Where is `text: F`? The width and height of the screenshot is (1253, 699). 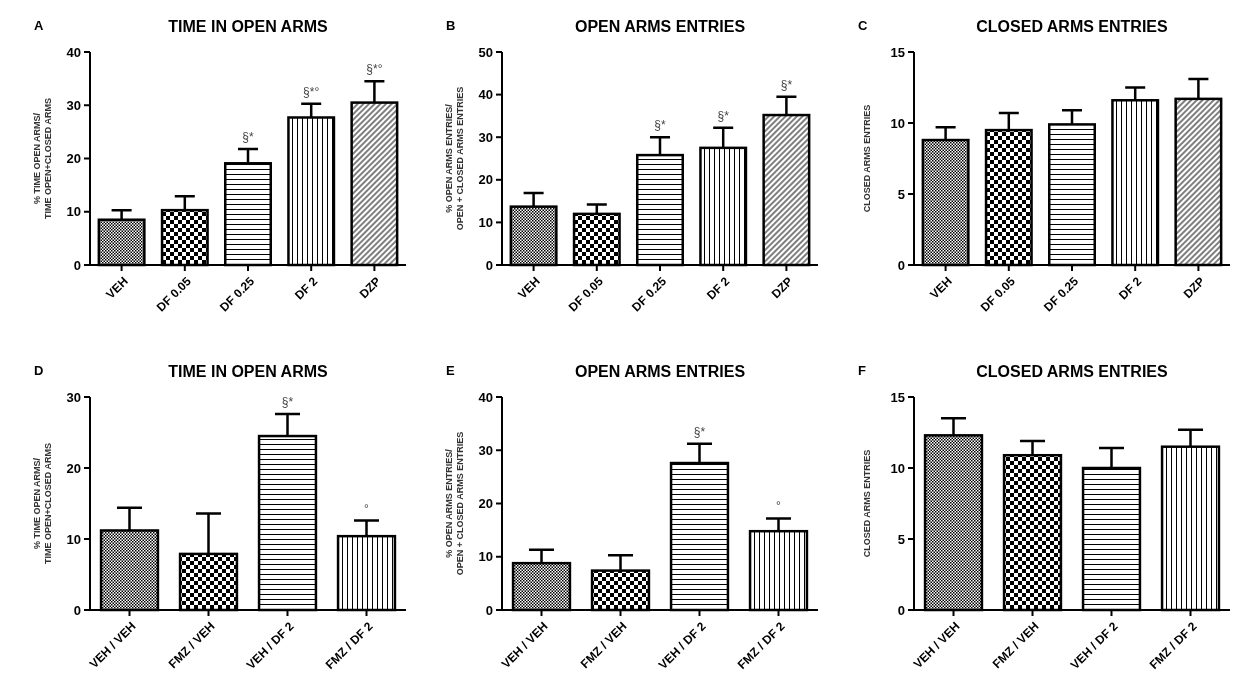 text: F is located at coordinates (862, 370).